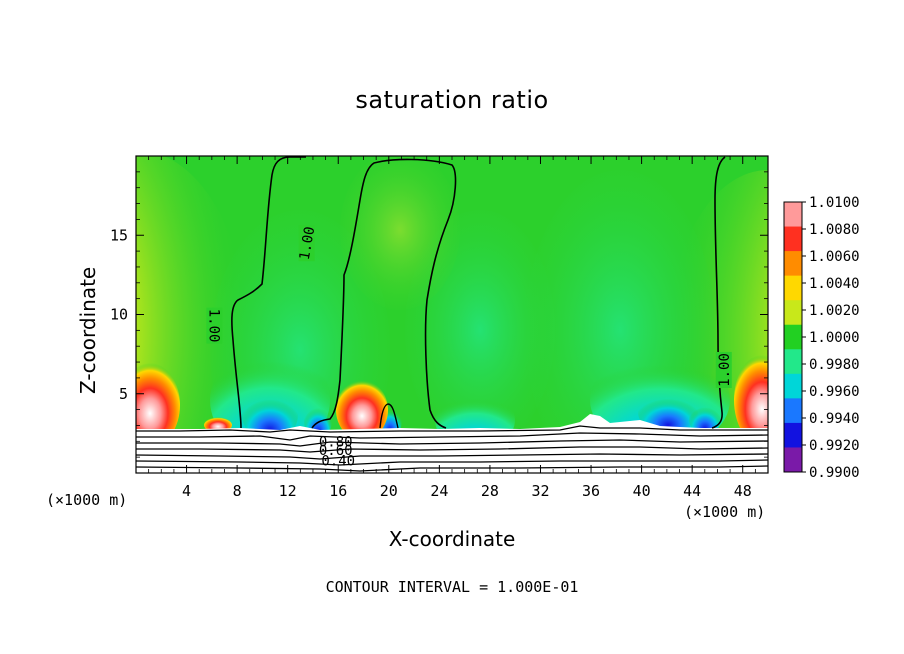  I want to click on surface-contours, so click(452, 448).